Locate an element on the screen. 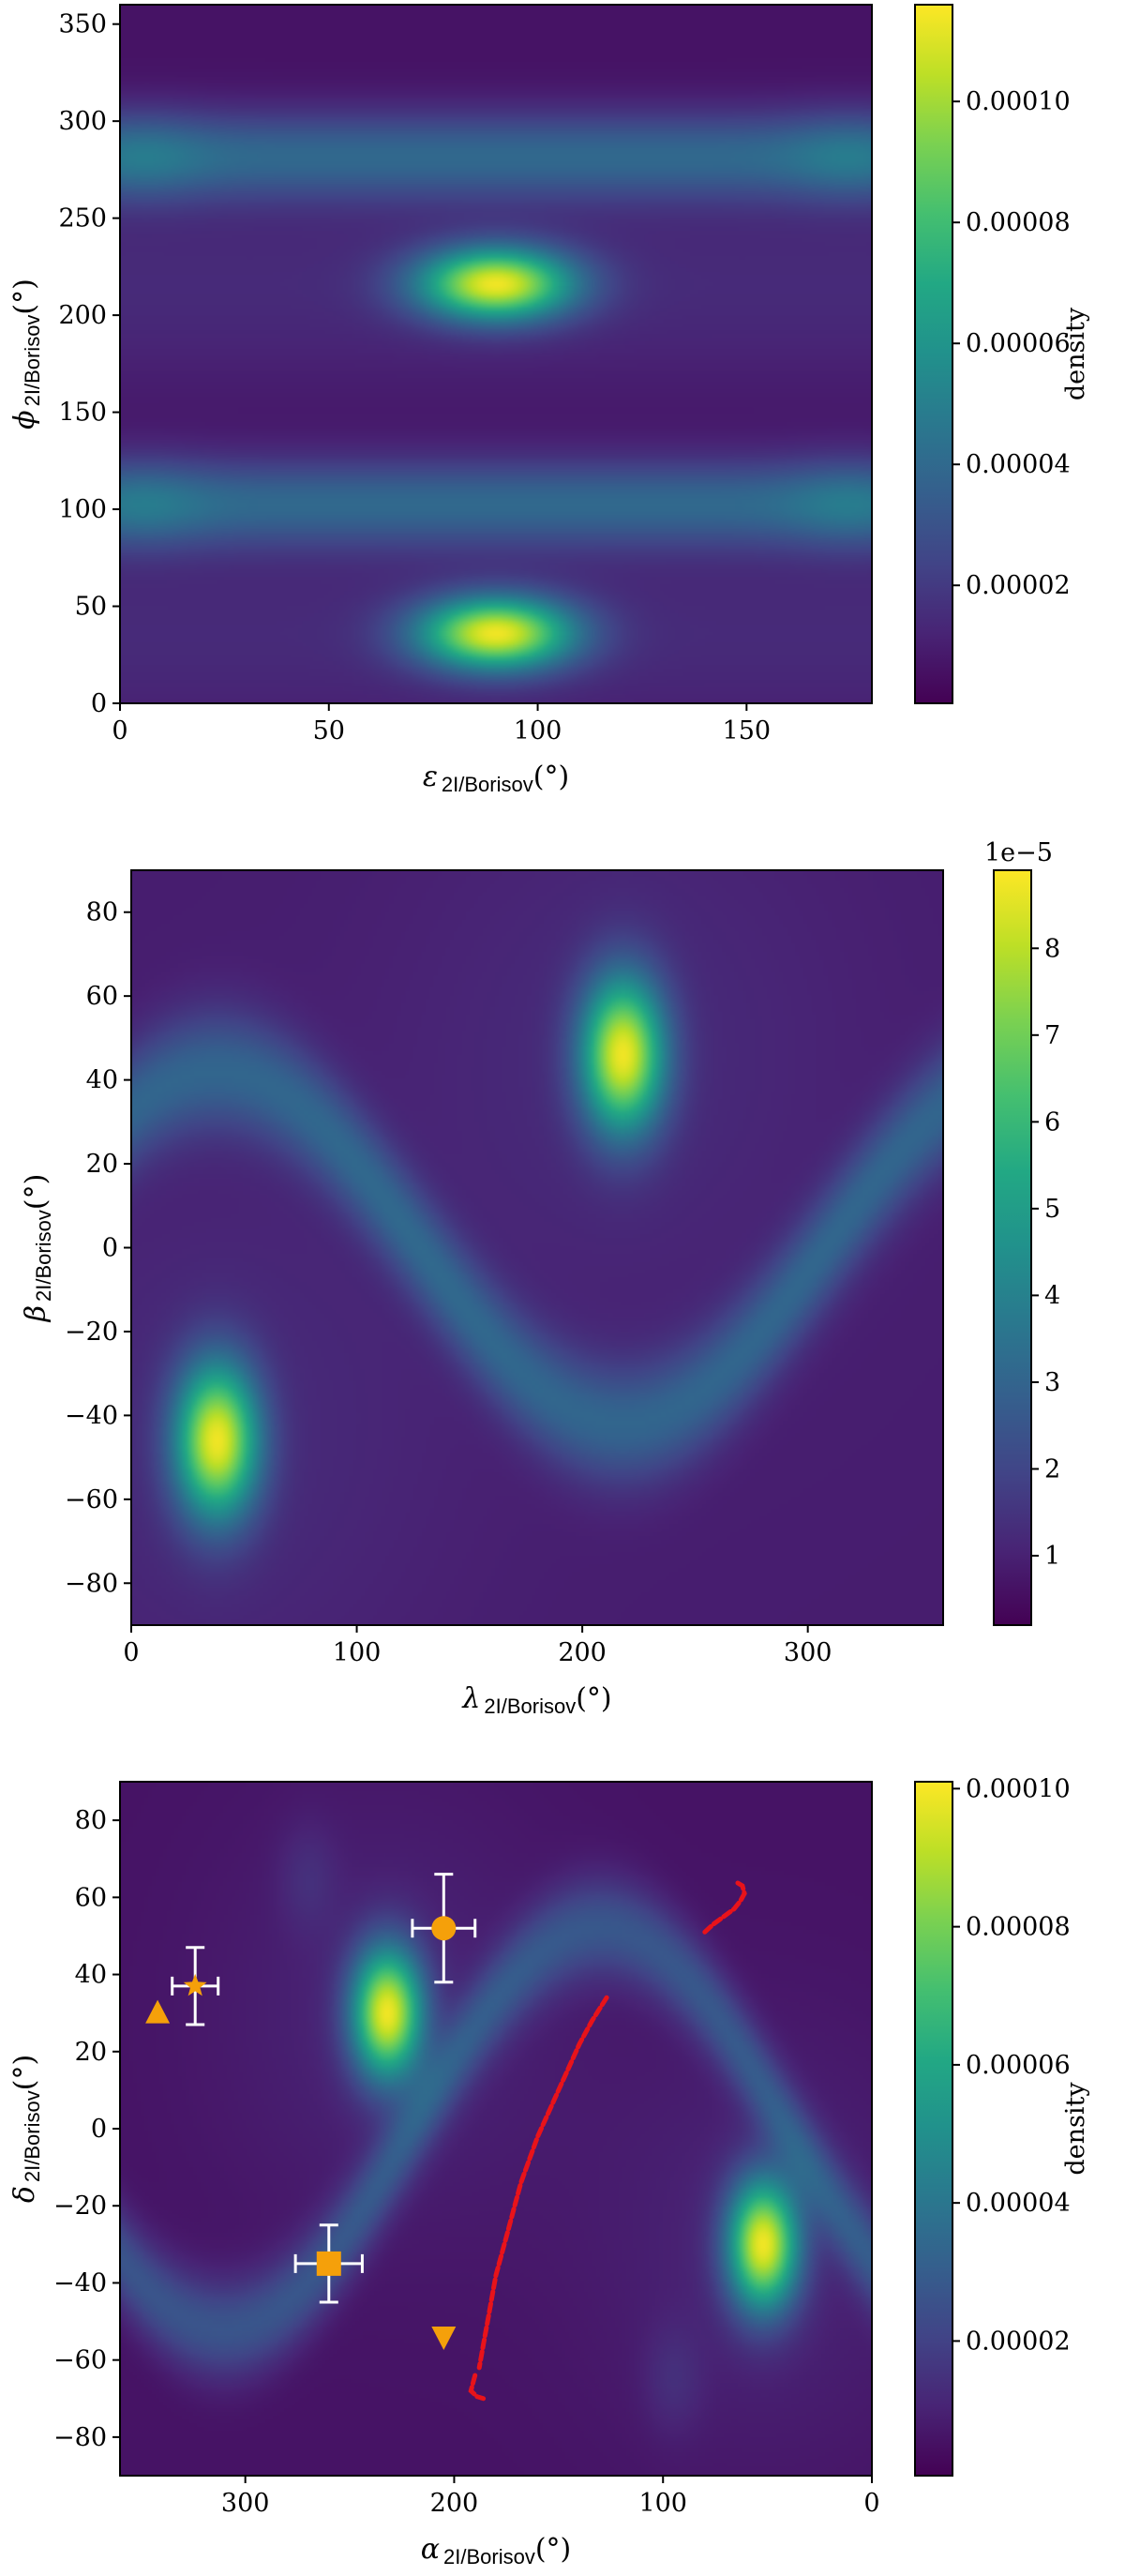  marker-triangle-up is located at coordinates (158, 2011).